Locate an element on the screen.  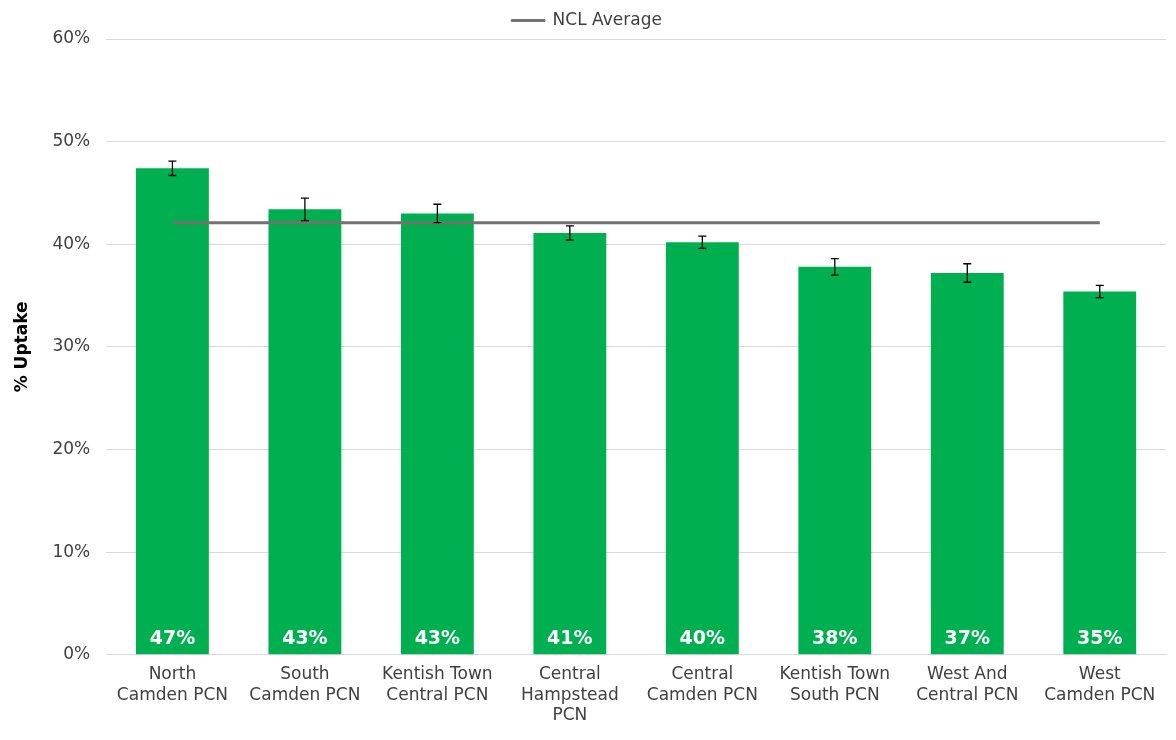
x-tick-label: West And Central PCN is located at coordinates (967, 683).